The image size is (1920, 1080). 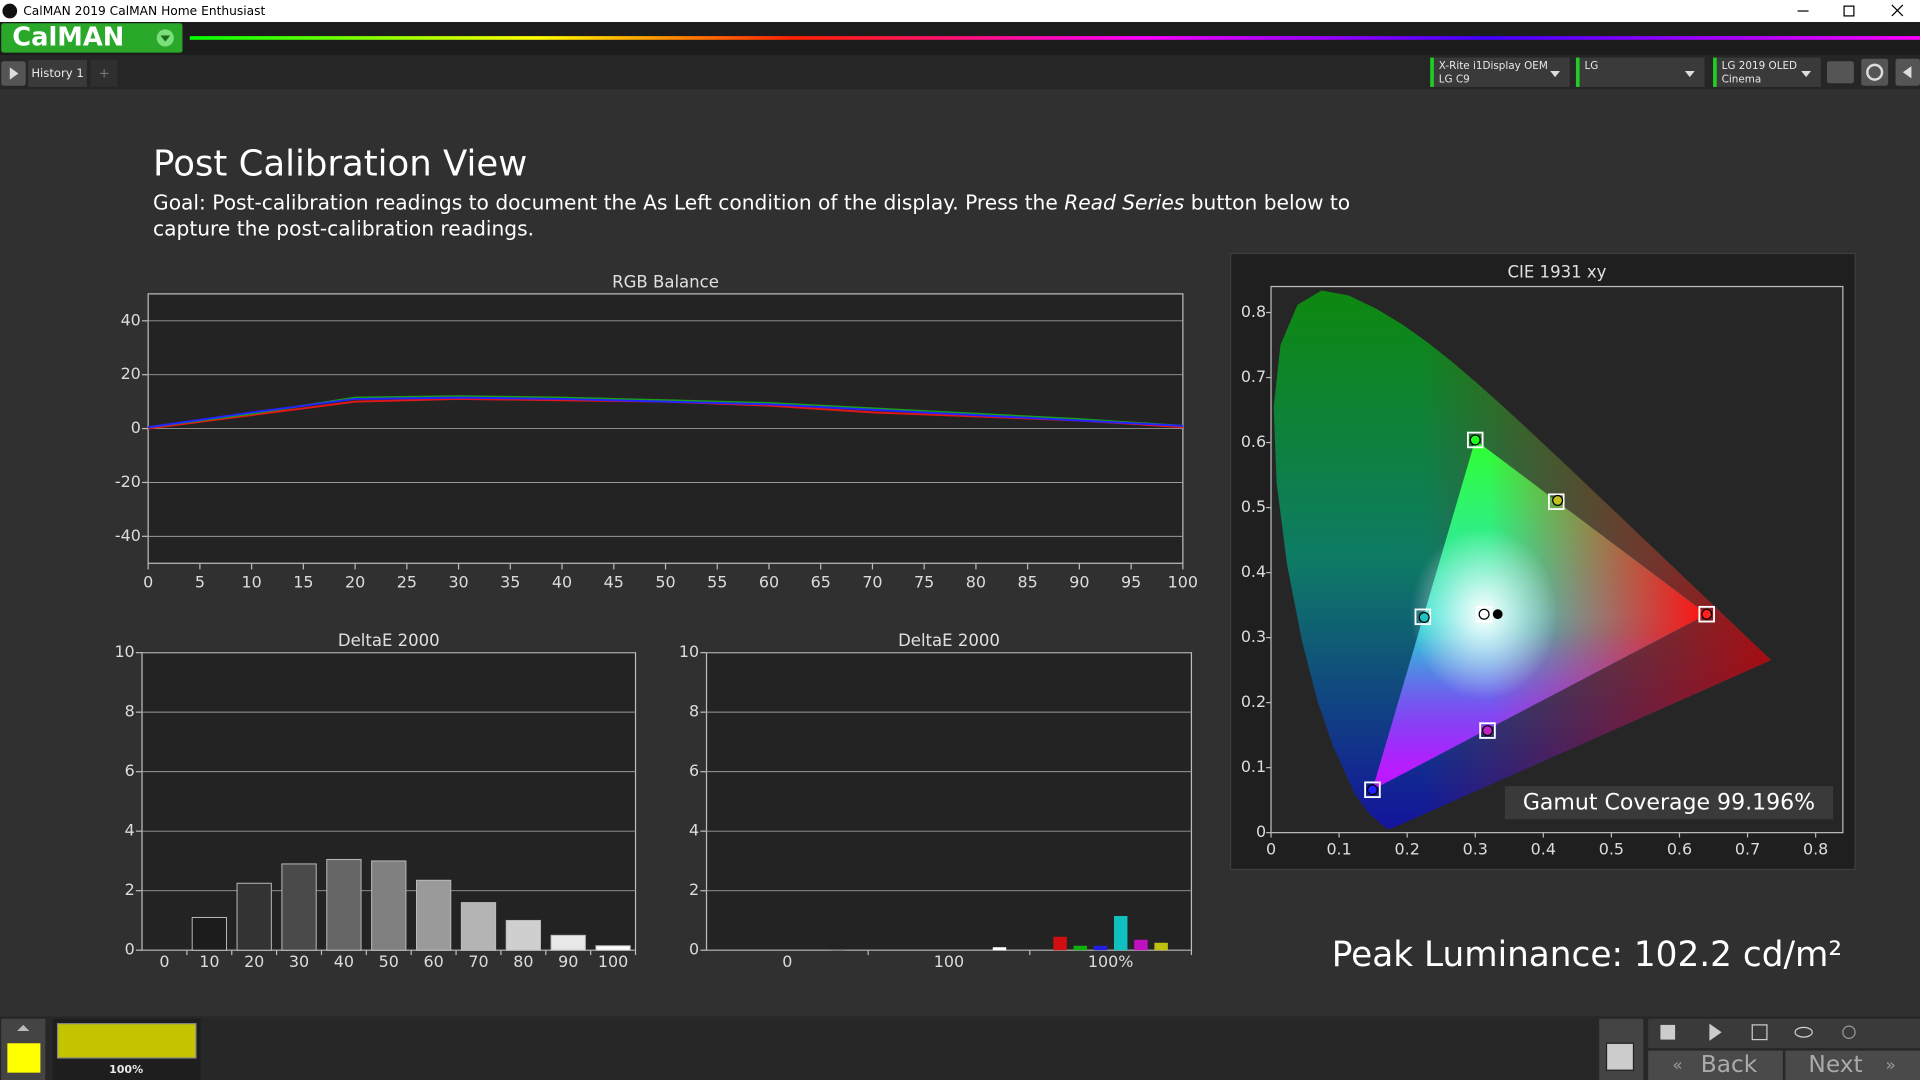 I want to click on x-tick-label: 80, so click(x=976, y=581).